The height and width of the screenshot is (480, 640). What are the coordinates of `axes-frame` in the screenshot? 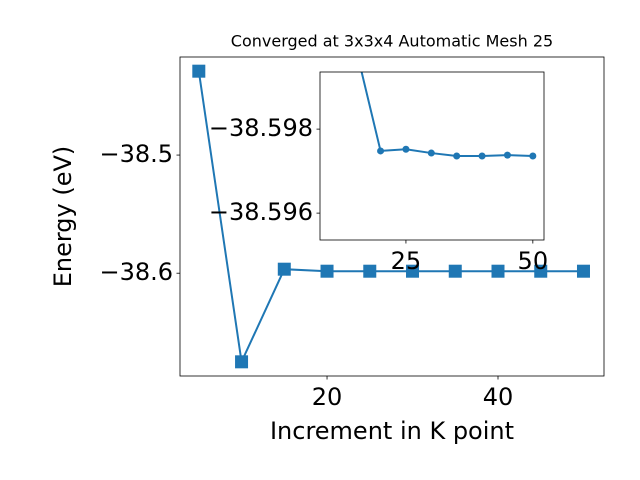 It's located at (432, 156).